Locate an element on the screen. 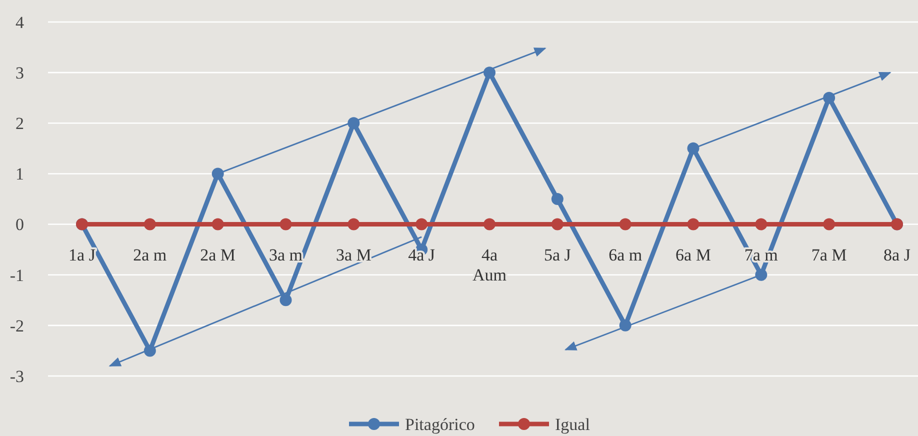  y-tick-label: -3 is located at coordinates (17, 376).